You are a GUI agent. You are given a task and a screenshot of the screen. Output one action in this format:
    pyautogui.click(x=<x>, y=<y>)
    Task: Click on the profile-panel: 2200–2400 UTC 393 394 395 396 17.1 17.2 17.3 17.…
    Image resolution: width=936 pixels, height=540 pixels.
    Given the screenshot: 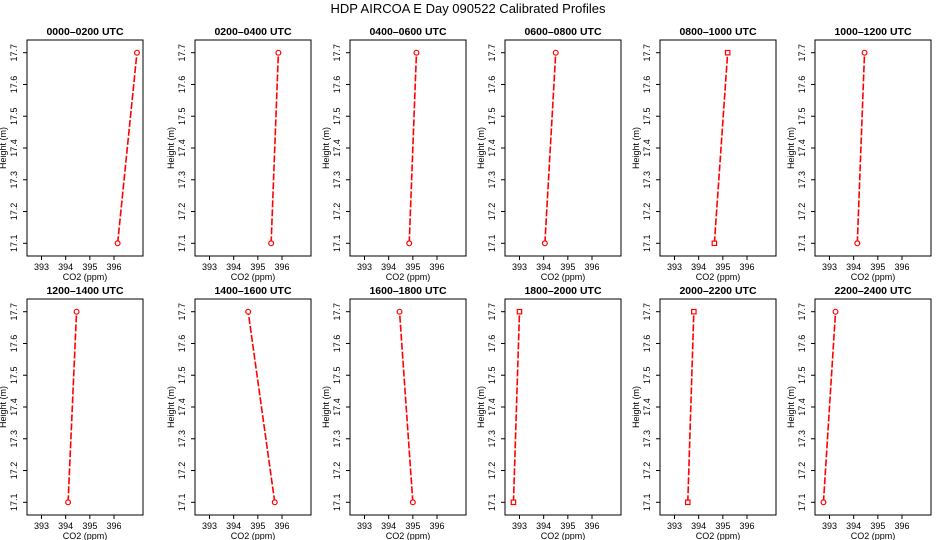 What is the action you would take?
    pyautogui.click(x=859, y=412)
    